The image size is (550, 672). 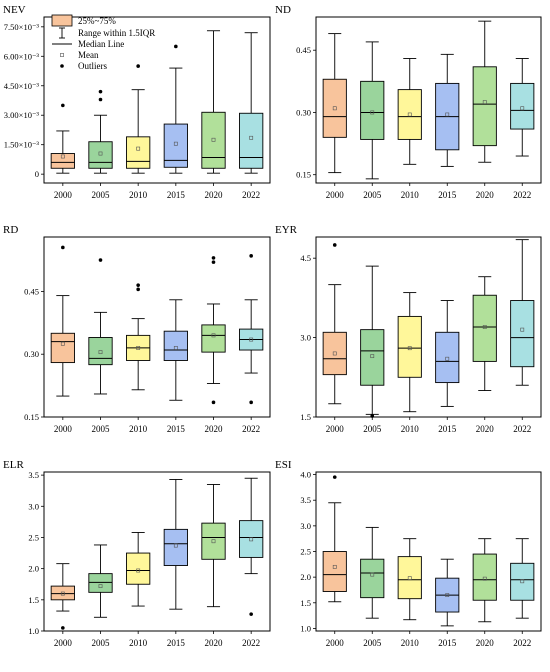 I want to click on box-2005, so click(x=372, y=341).